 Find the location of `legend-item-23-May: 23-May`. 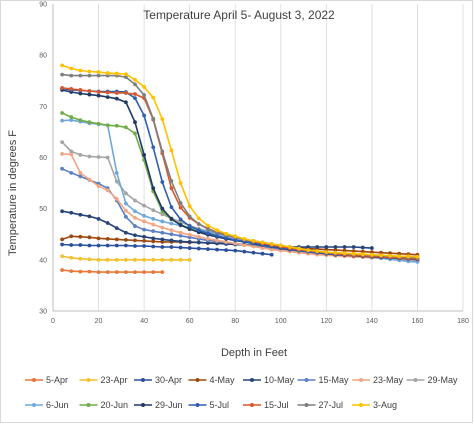

legend-item-23-May: 23-May is located at coordinates (378, 380).